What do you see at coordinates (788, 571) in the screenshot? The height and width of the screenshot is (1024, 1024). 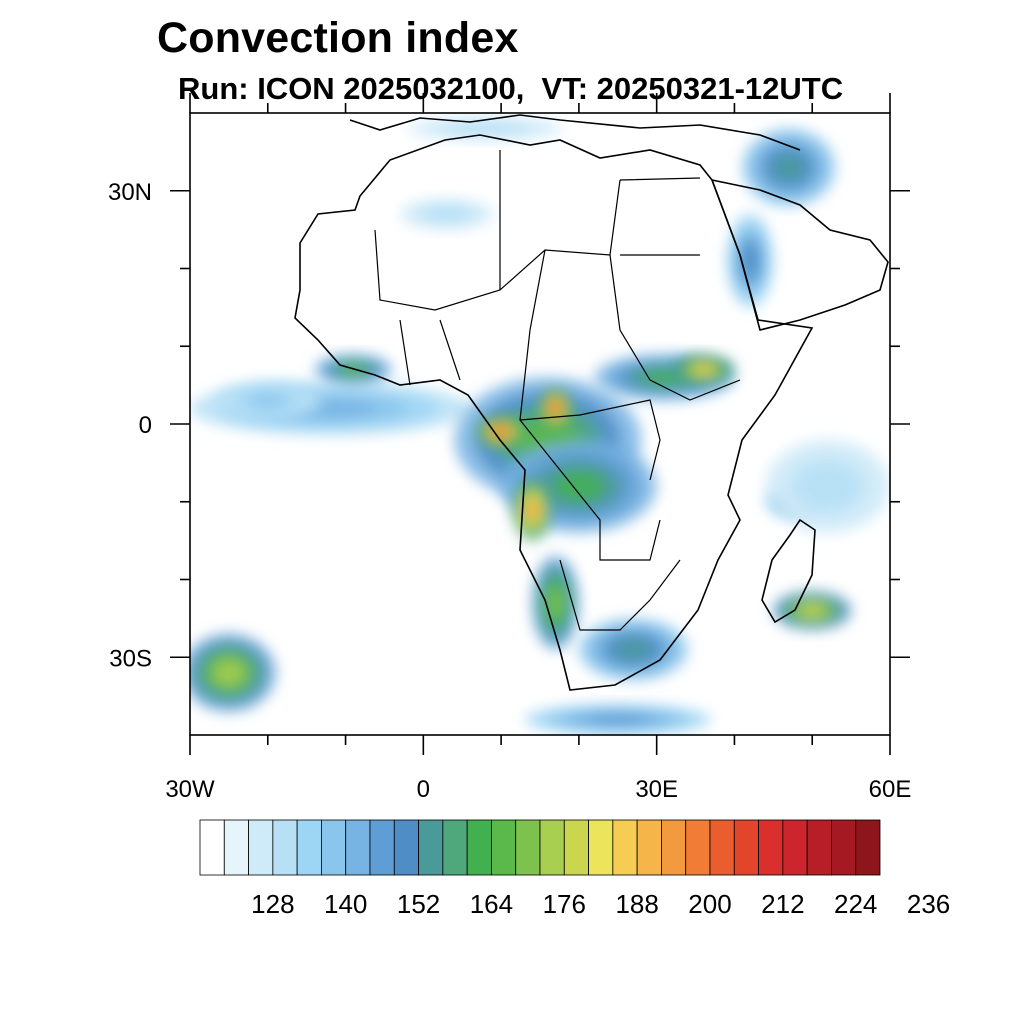 I see `madagascar-coastline` at bounding box center [788, 571].